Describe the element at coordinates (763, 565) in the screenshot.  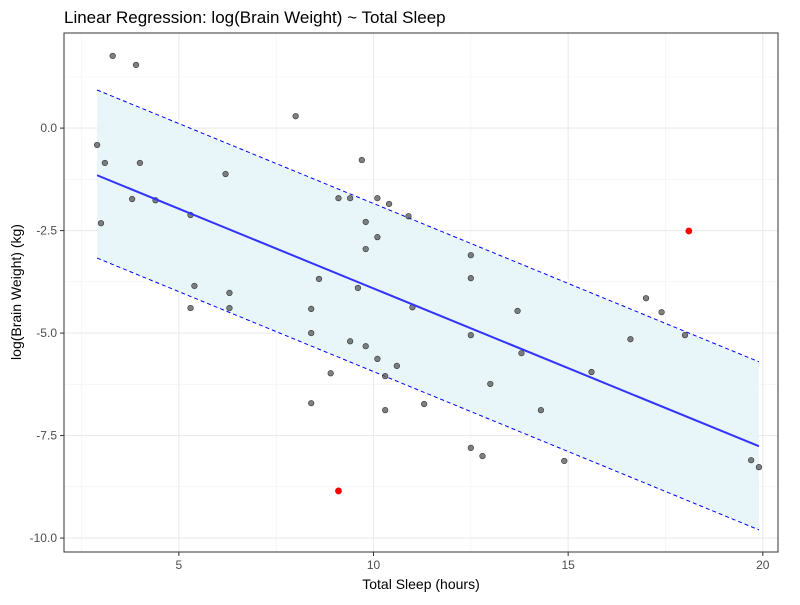
I see `x-tick-label: 20` at that location.